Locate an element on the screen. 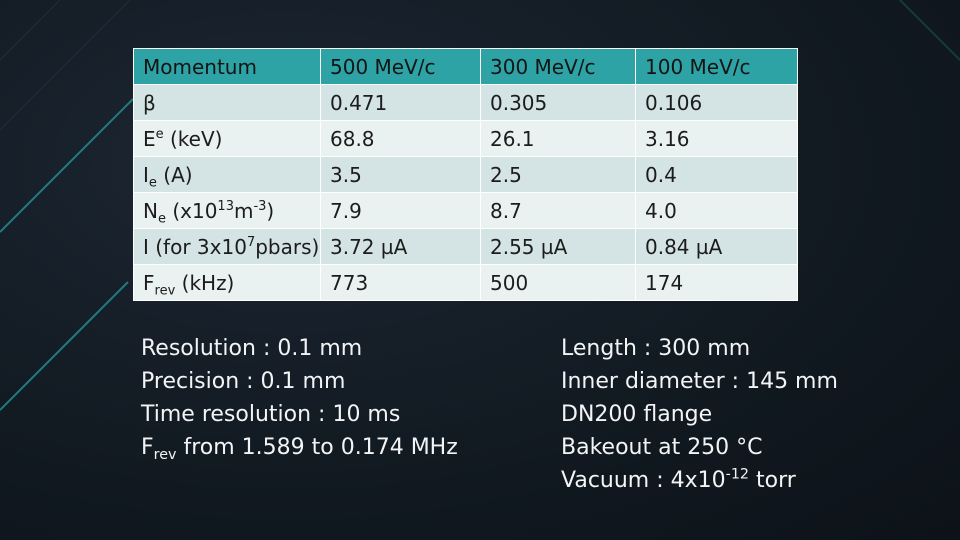 Image resolution: width=960 pixels, height=540 pixels. length-text: Length : 300 mm is located at coordinates (656, 348).